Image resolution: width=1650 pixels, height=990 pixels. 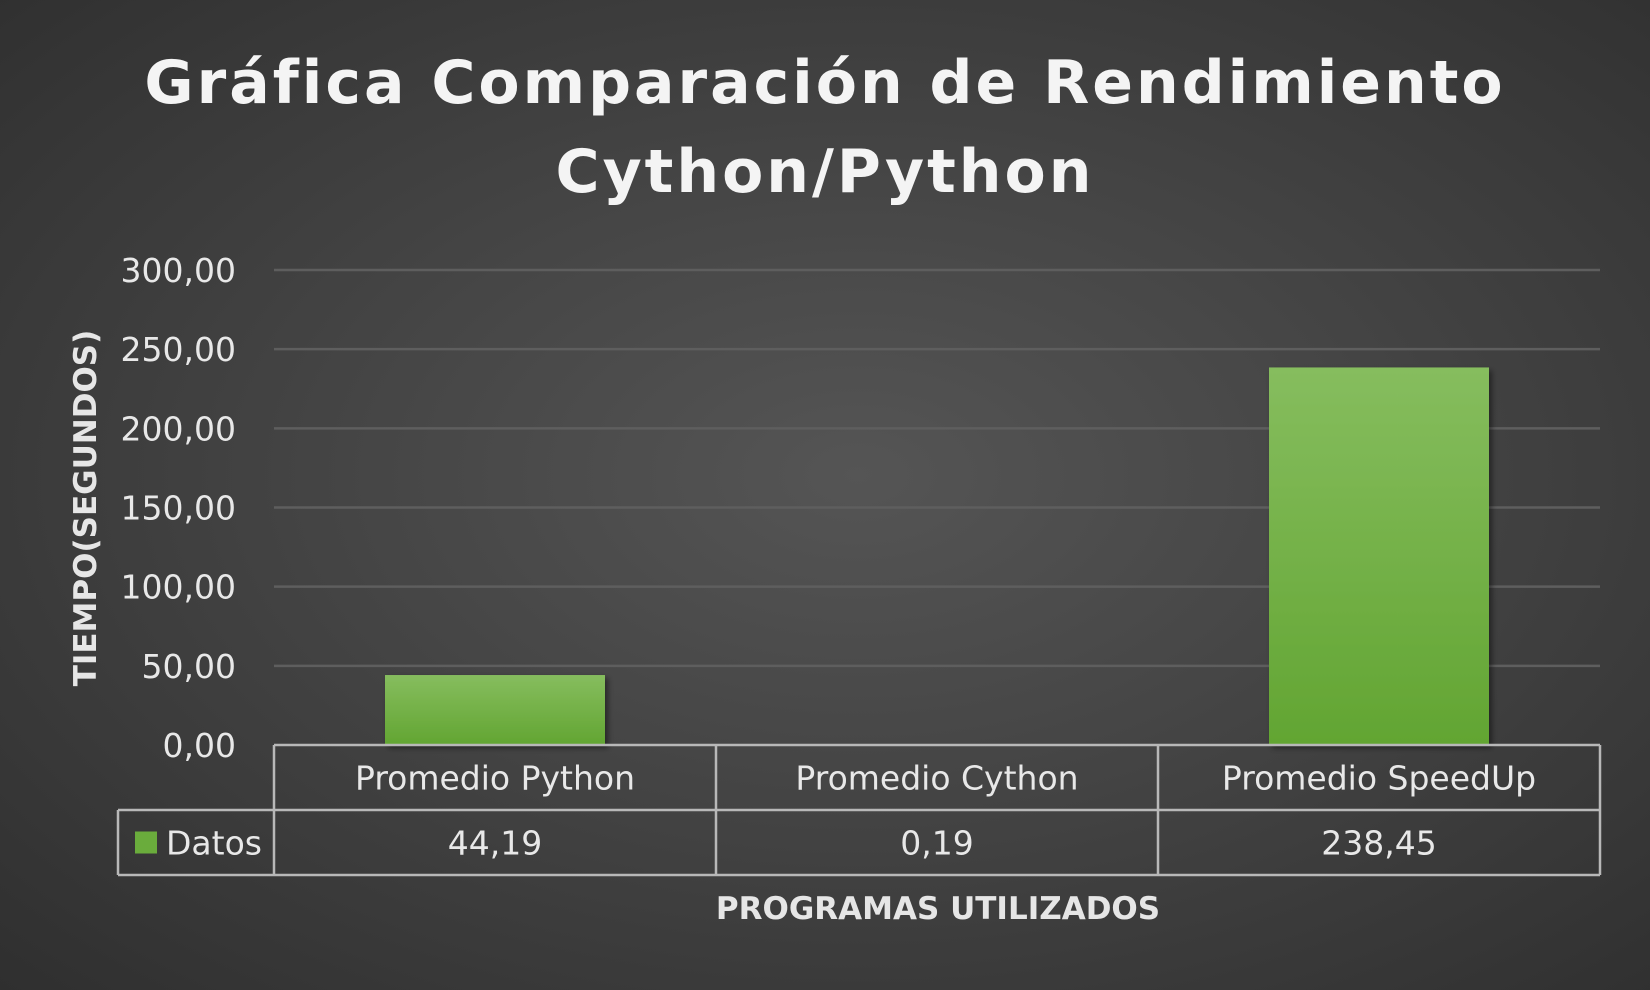 What do you see at coordinates (936, 778) in the screenshot?
I see `x-category-label: Promedio Cython` at bounding box center [936, 778].